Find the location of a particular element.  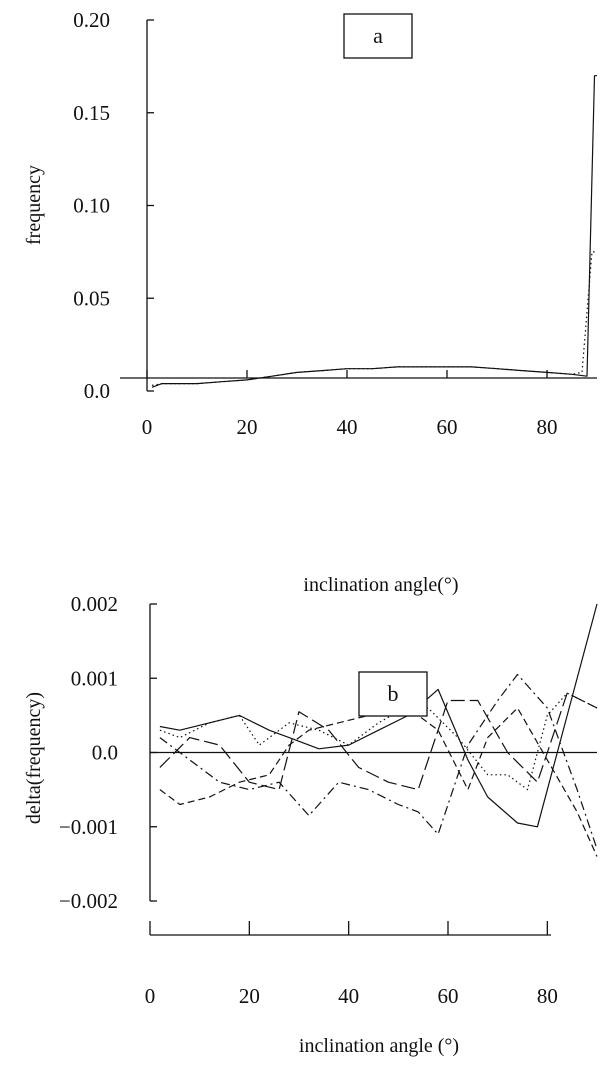

panel-label: a is located at coordinates (378, 35).